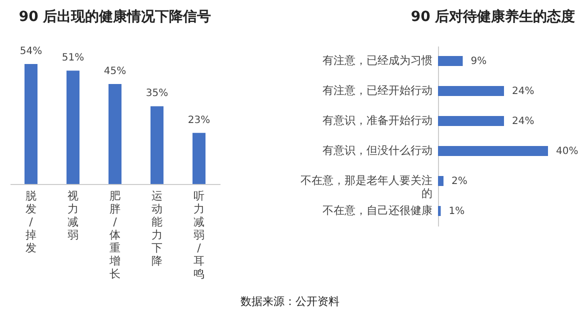 This screenshot has width=580, height=327. Describe the element at coordinates (478, 61) in the screenshot. I see `data-label: 9%` at that location.